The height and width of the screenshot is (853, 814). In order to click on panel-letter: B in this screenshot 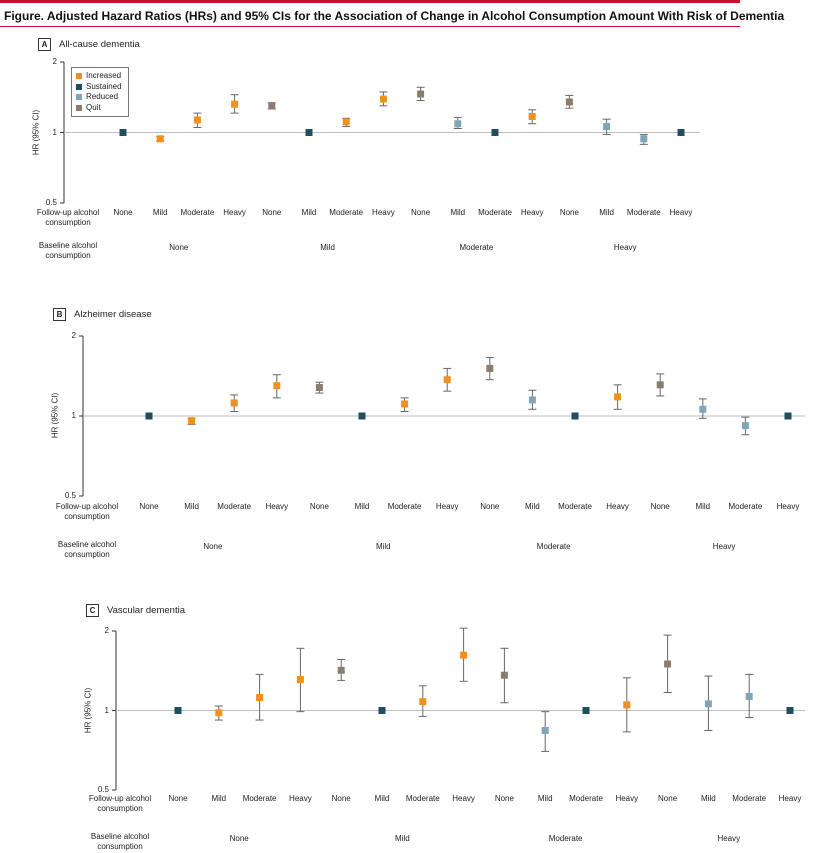, I will do `click(59, 314)`.